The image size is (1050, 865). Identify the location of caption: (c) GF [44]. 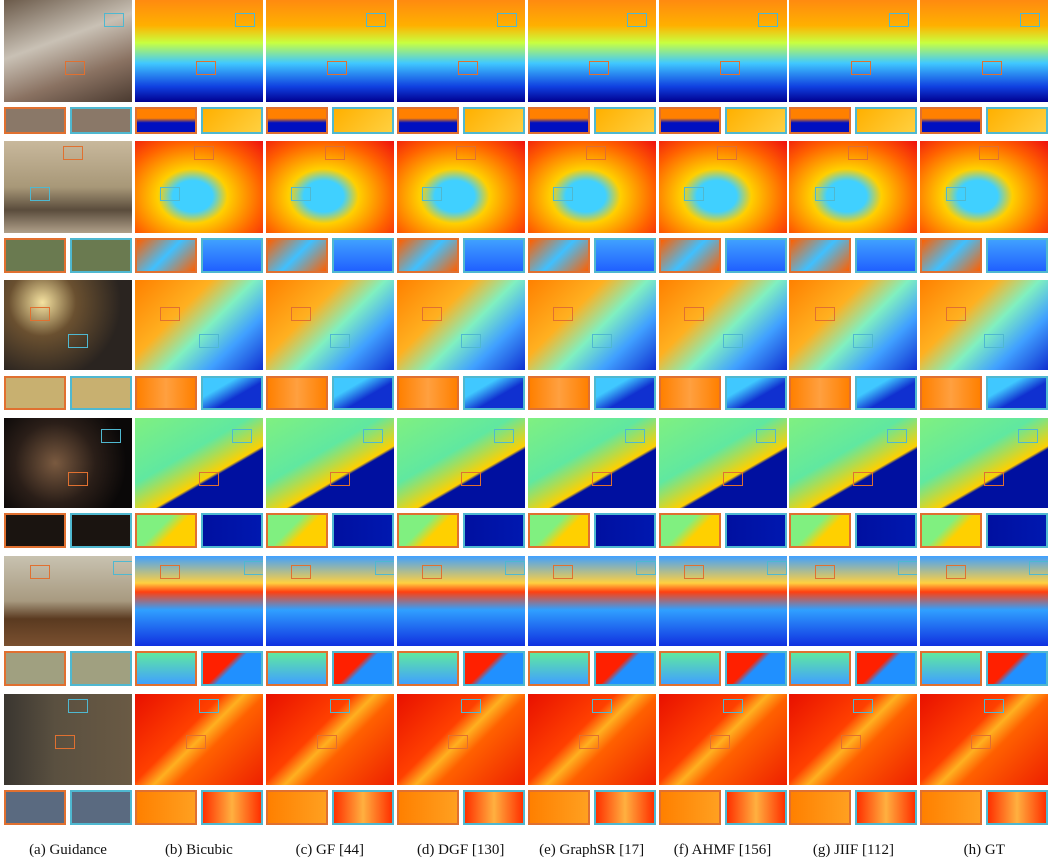
(329, 850).